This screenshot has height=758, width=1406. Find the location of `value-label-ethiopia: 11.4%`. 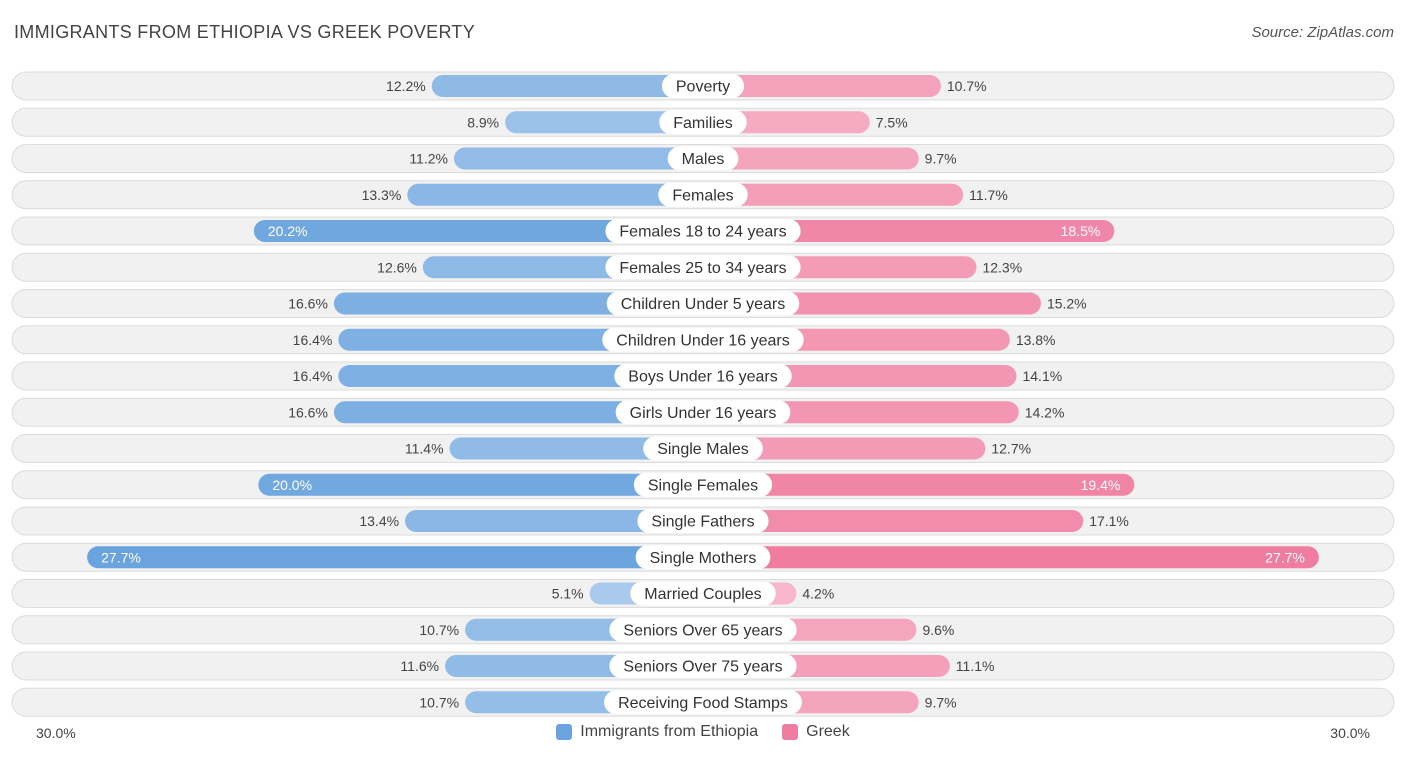

value-label-ethiopia: 11.4% is located at coordinates (424, 449).